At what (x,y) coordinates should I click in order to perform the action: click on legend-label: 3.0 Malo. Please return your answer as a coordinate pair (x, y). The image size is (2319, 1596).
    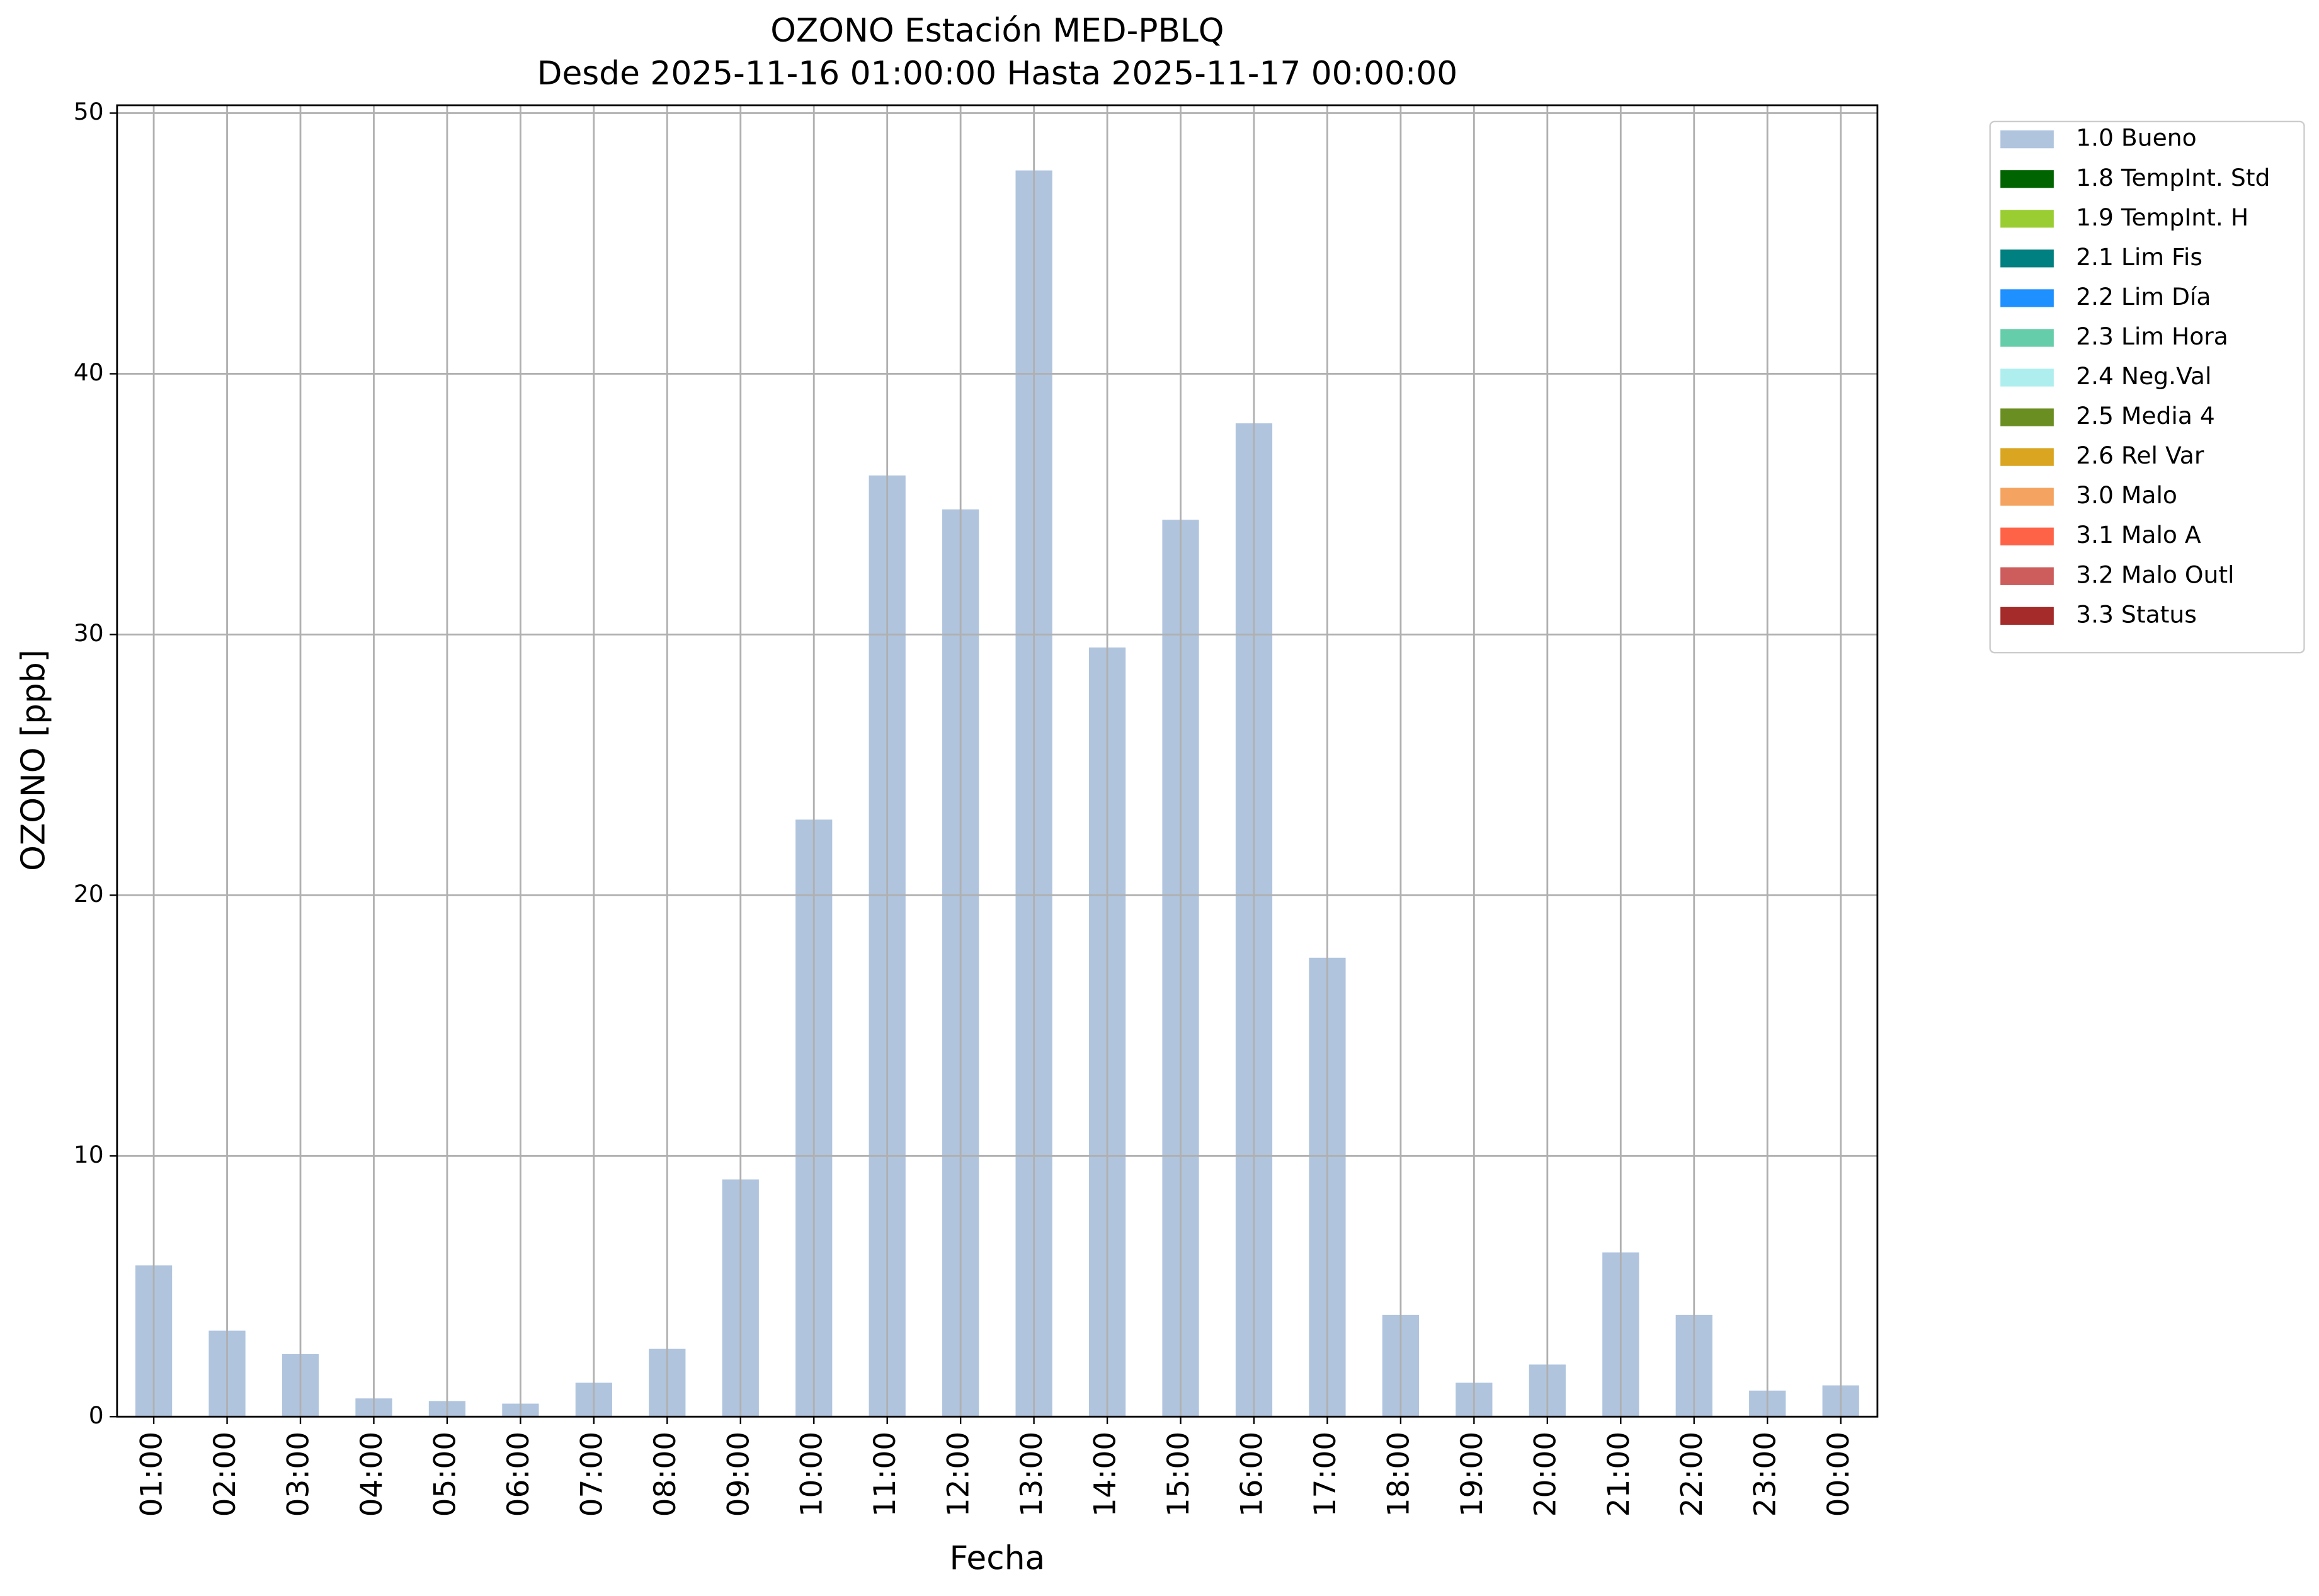
    Looking at the image, I should click on (2126, 495).